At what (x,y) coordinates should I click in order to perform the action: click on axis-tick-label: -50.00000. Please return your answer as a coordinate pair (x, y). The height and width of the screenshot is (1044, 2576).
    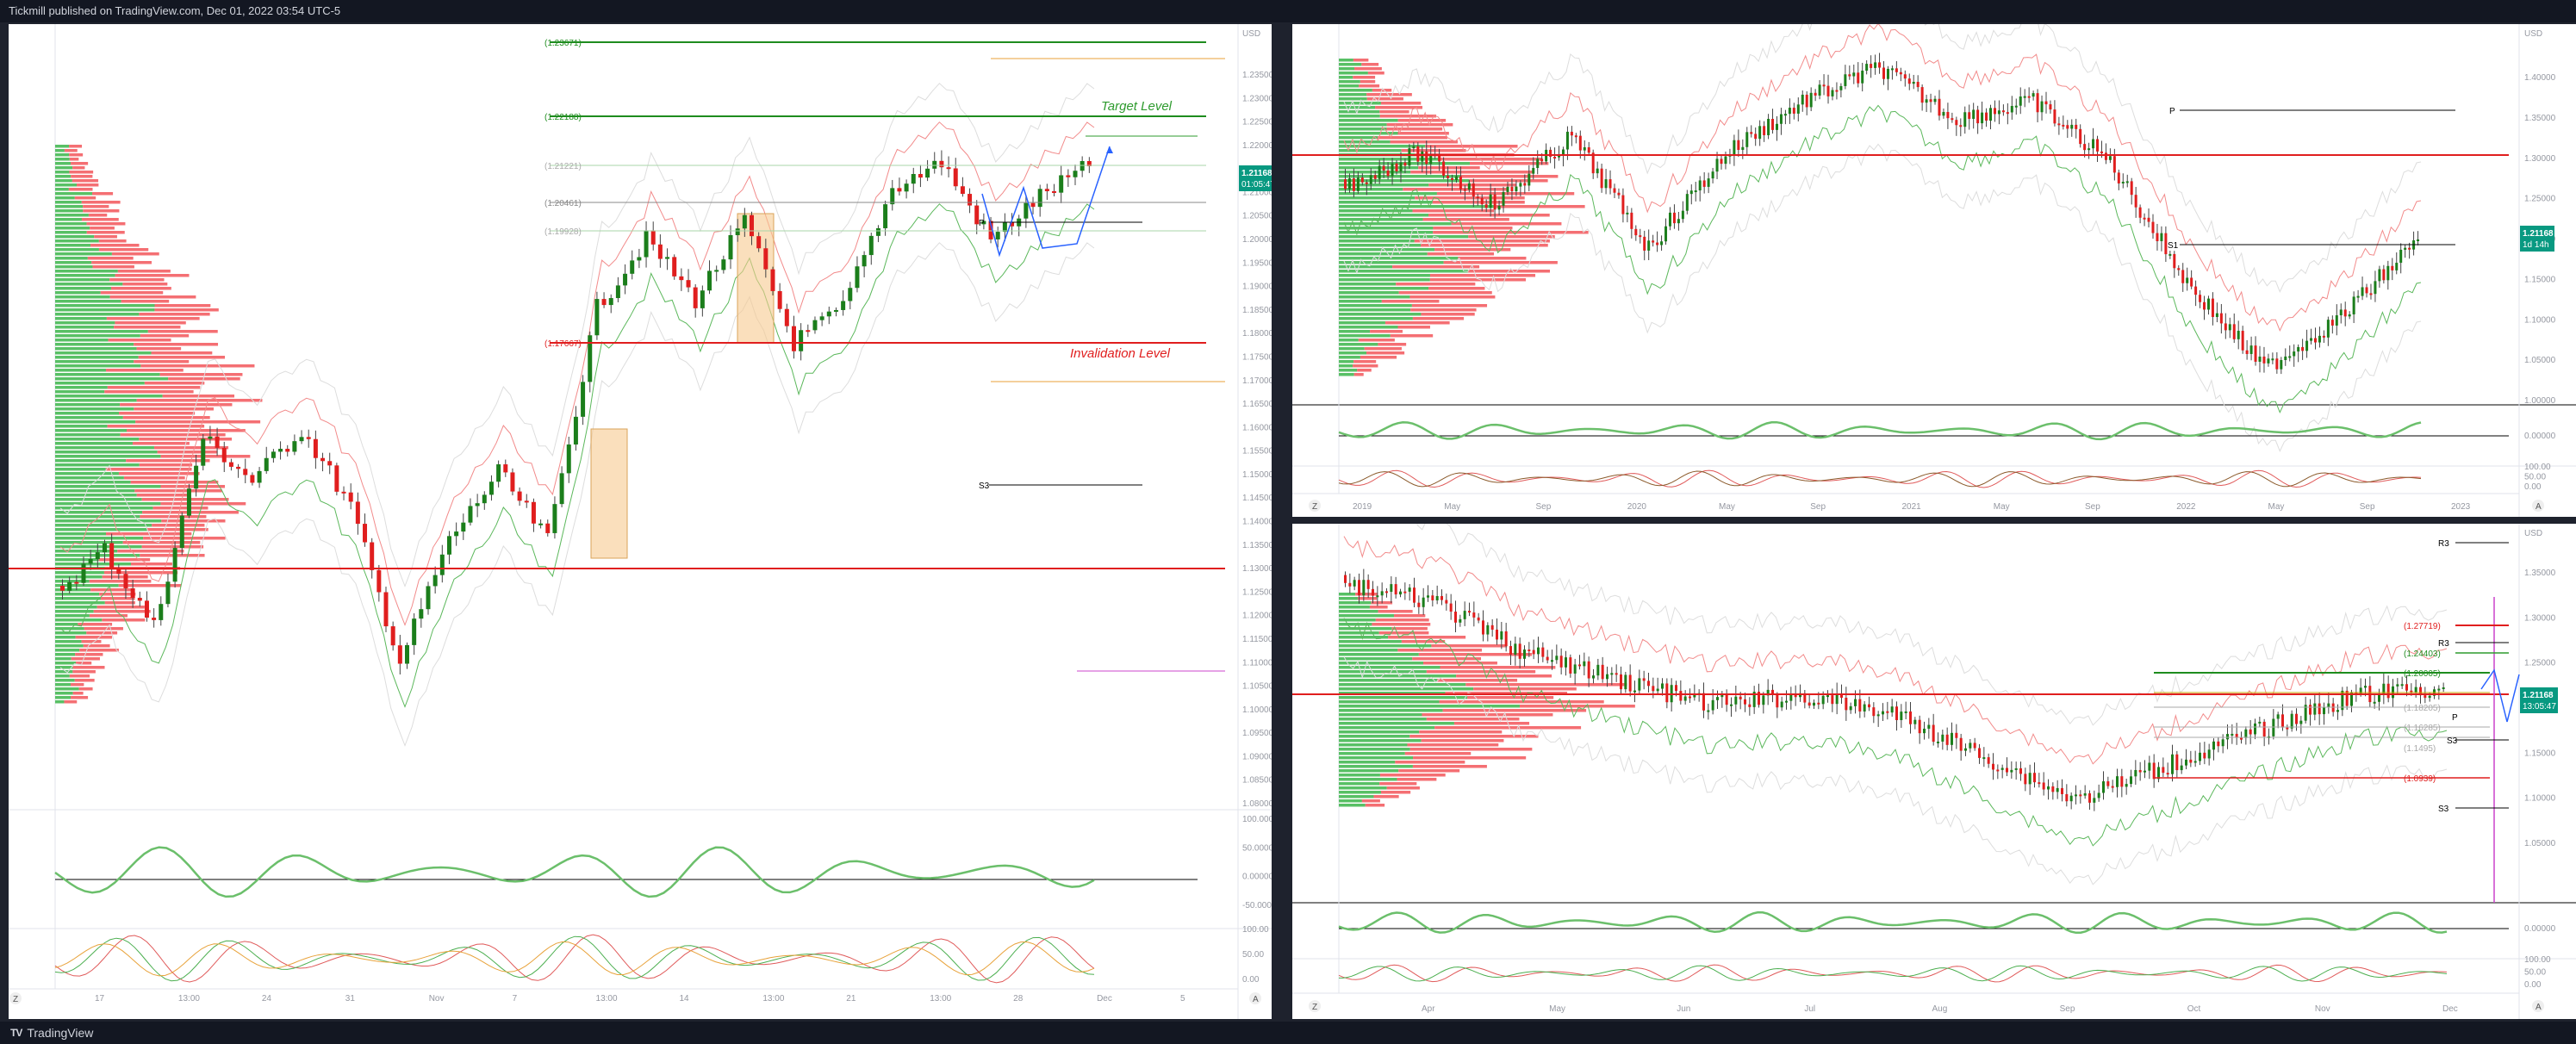
    Looking at the image, I should click on (1257, 905).